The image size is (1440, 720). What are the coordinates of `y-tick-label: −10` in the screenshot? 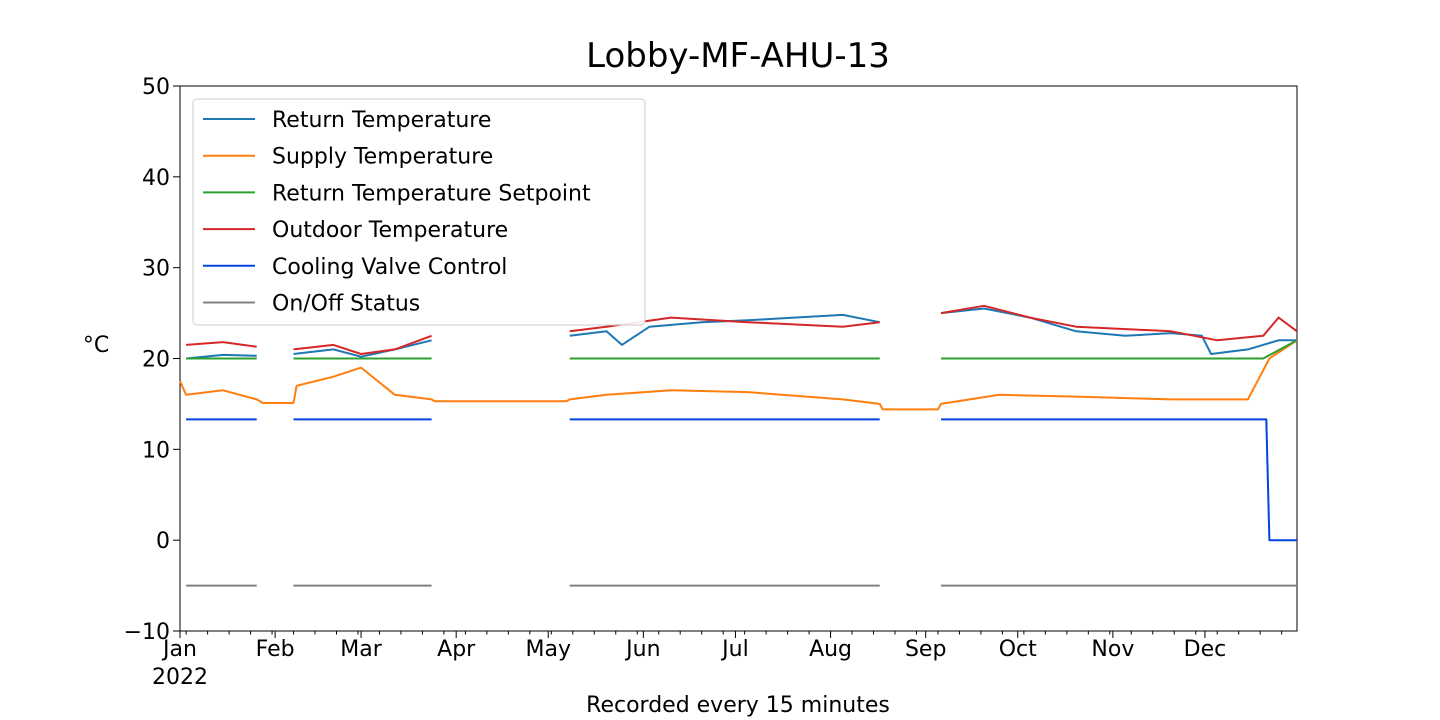 It's located at (147, 632).